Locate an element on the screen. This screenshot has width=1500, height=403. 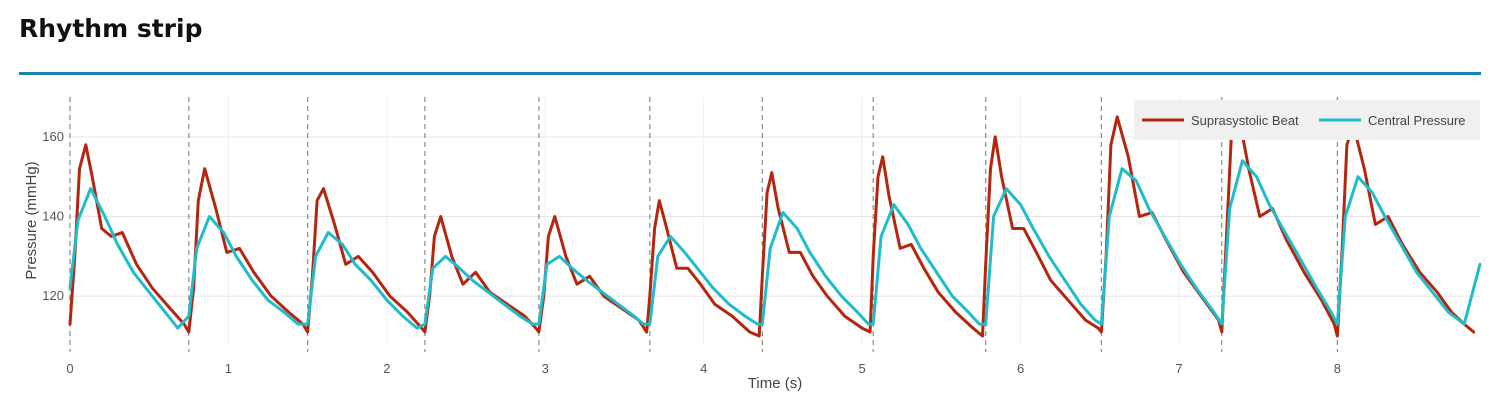
x-axis-title: Time (s) is located at coordinates (775, 383).